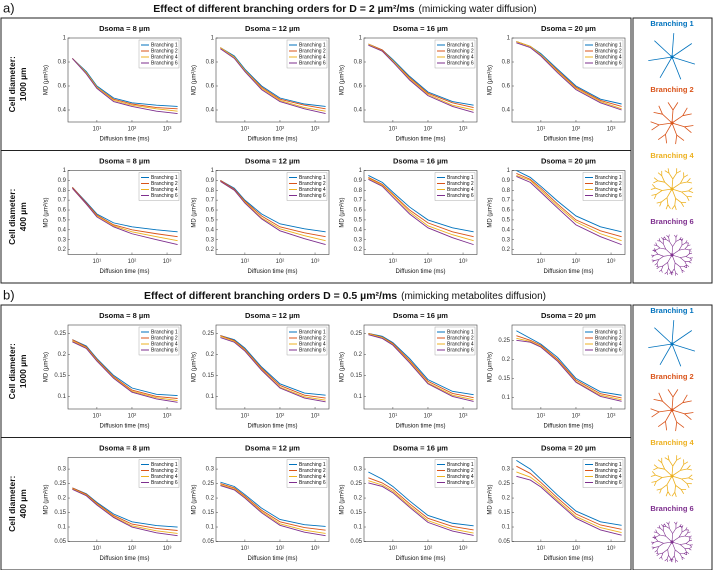  Describe the element at coordinates (272, 499) in the screenshot. I see `plot-area` at that location.